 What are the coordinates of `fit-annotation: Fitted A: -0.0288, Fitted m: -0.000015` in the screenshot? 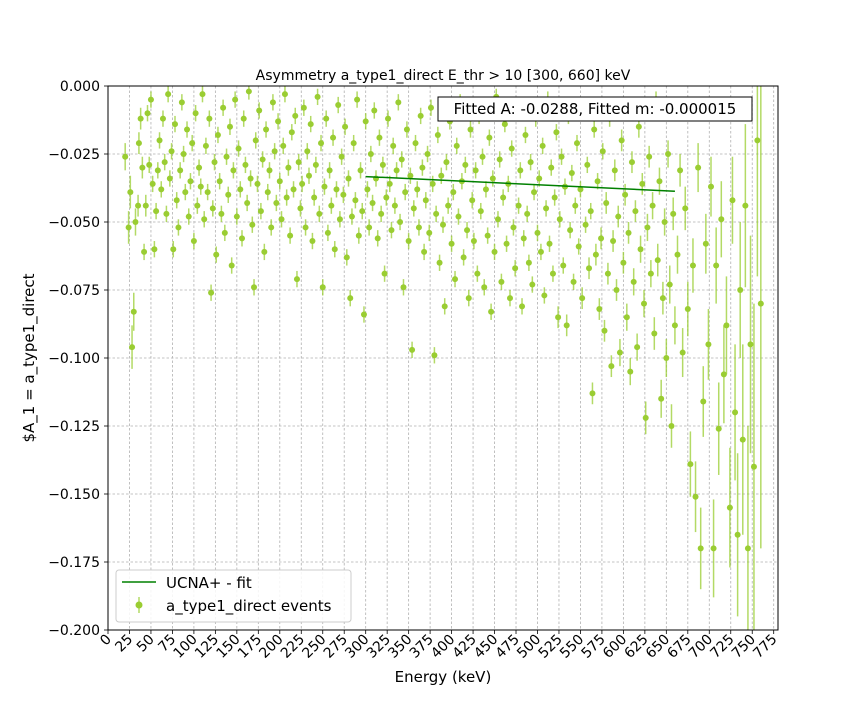 It's located at (595, 109).